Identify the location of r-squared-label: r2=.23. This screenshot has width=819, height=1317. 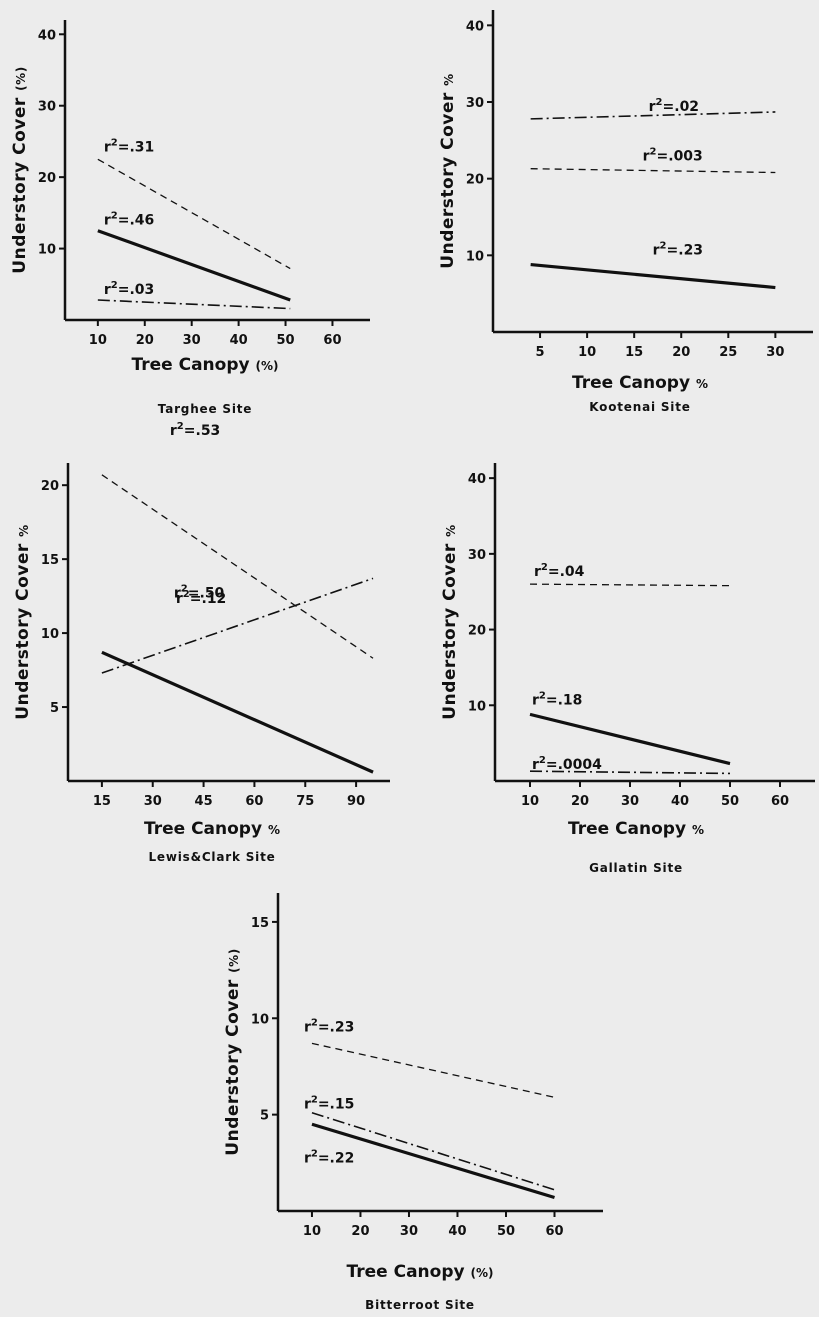
(329, 1026).